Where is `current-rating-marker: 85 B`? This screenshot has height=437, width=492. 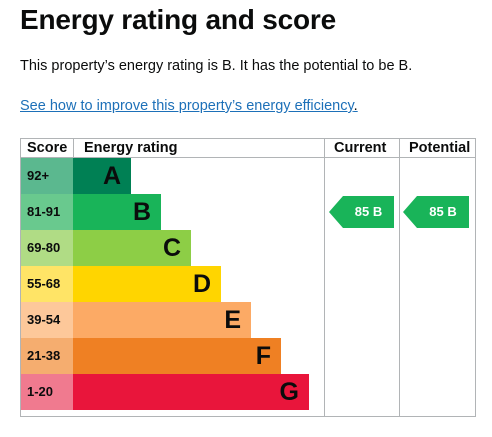
current-rating-marker: 85 B is located at coordinates (361, 212).